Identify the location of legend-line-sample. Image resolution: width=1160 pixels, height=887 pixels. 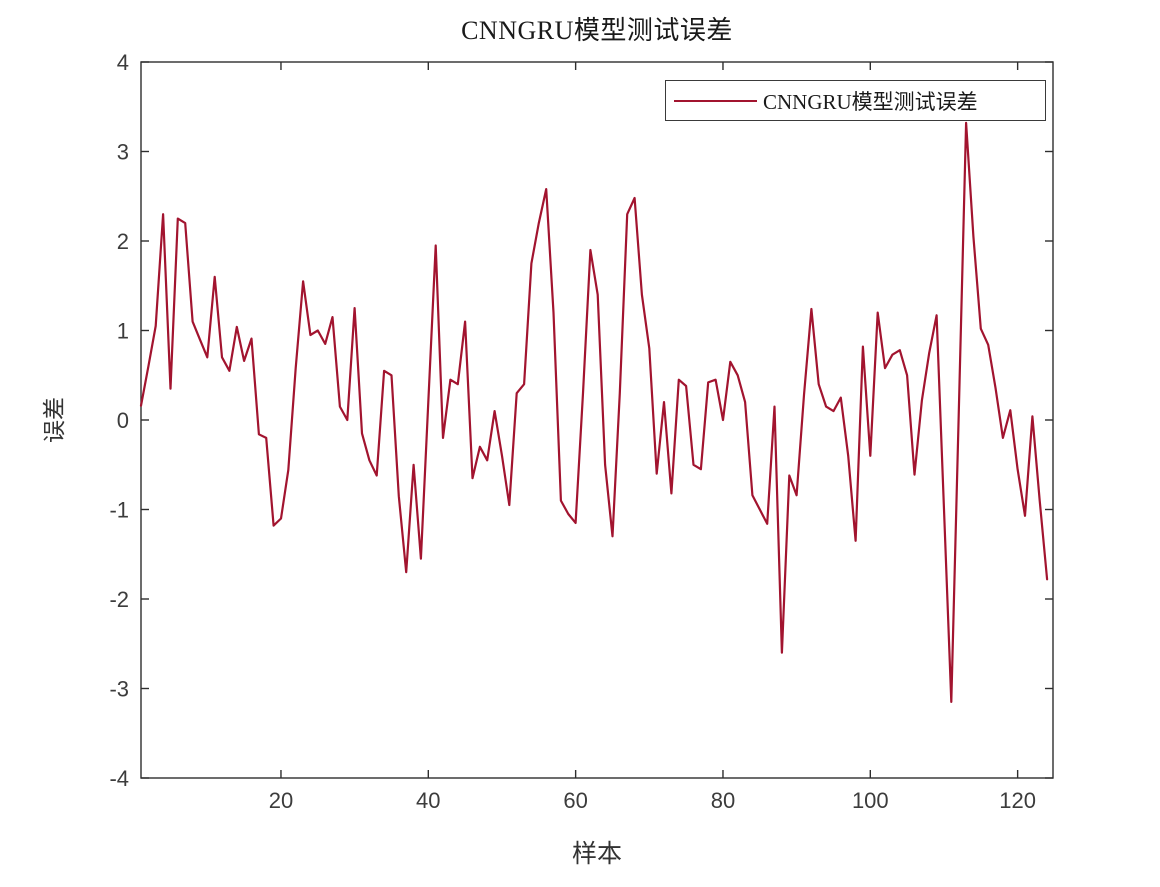
(715, 100).